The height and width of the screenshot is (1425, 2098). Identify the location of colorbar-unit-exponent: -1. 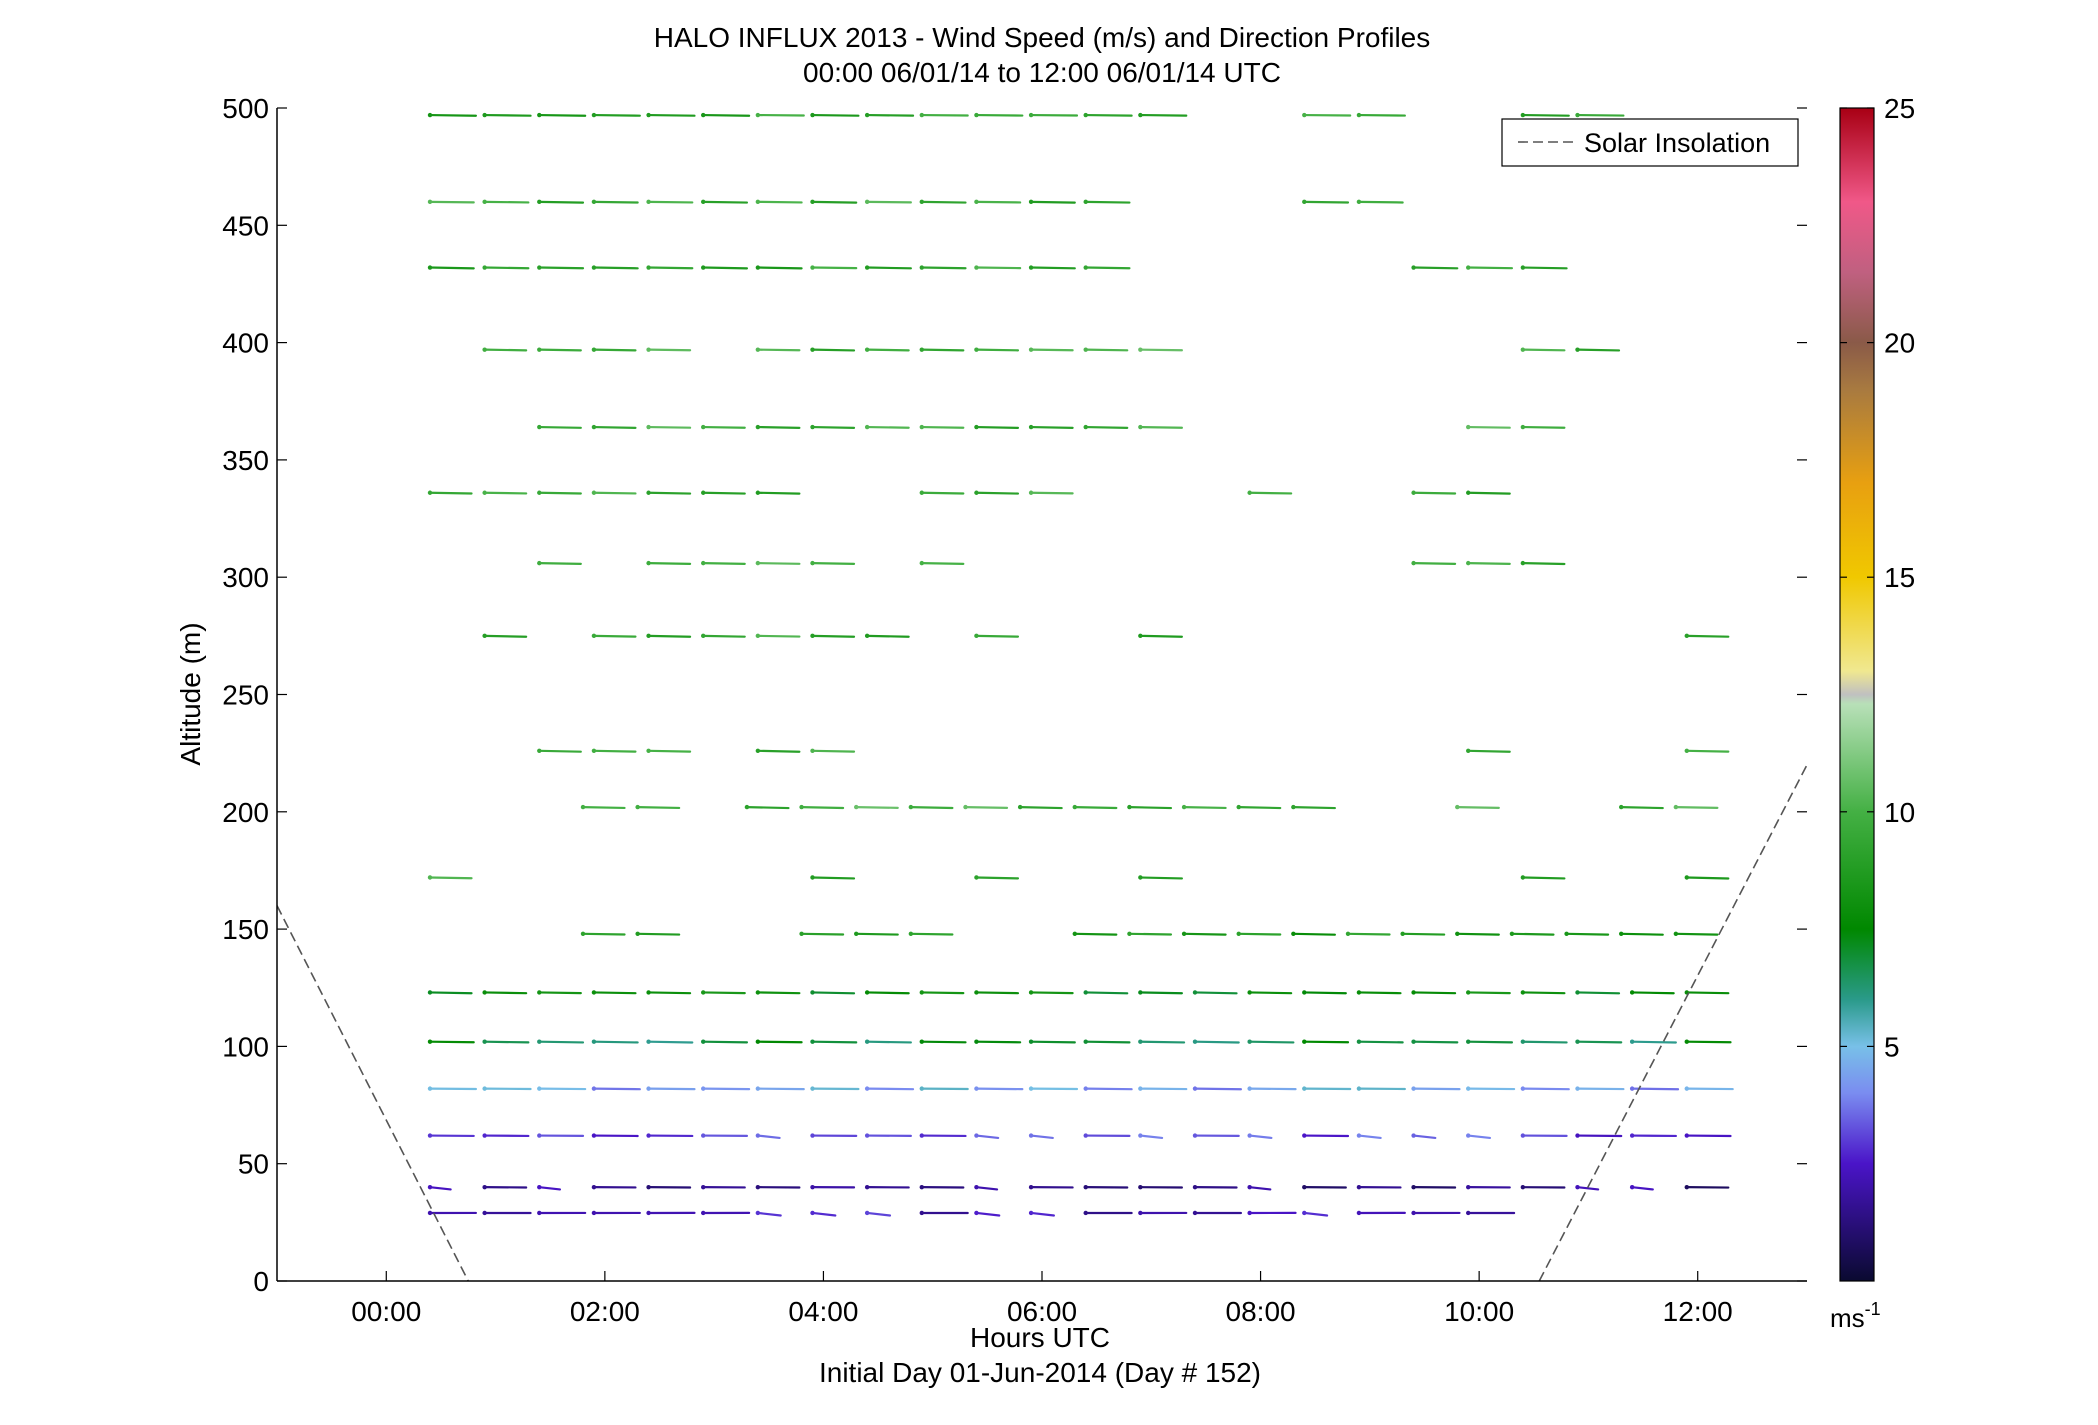
(1873, 1309).